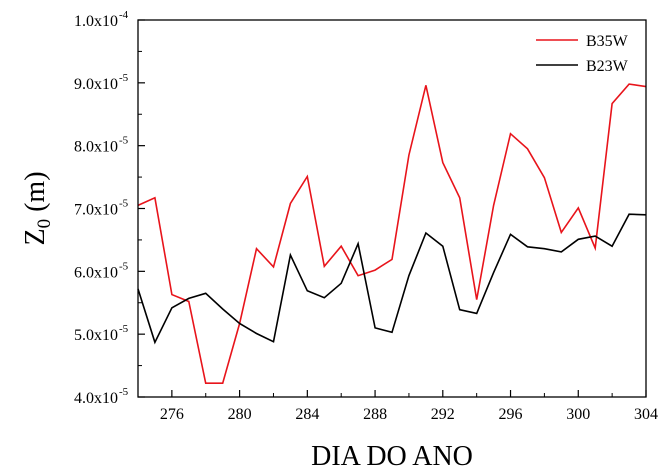 This screenshot has height=471, width=660. I want to click on x-tick-label: 292, so click(443, 414).